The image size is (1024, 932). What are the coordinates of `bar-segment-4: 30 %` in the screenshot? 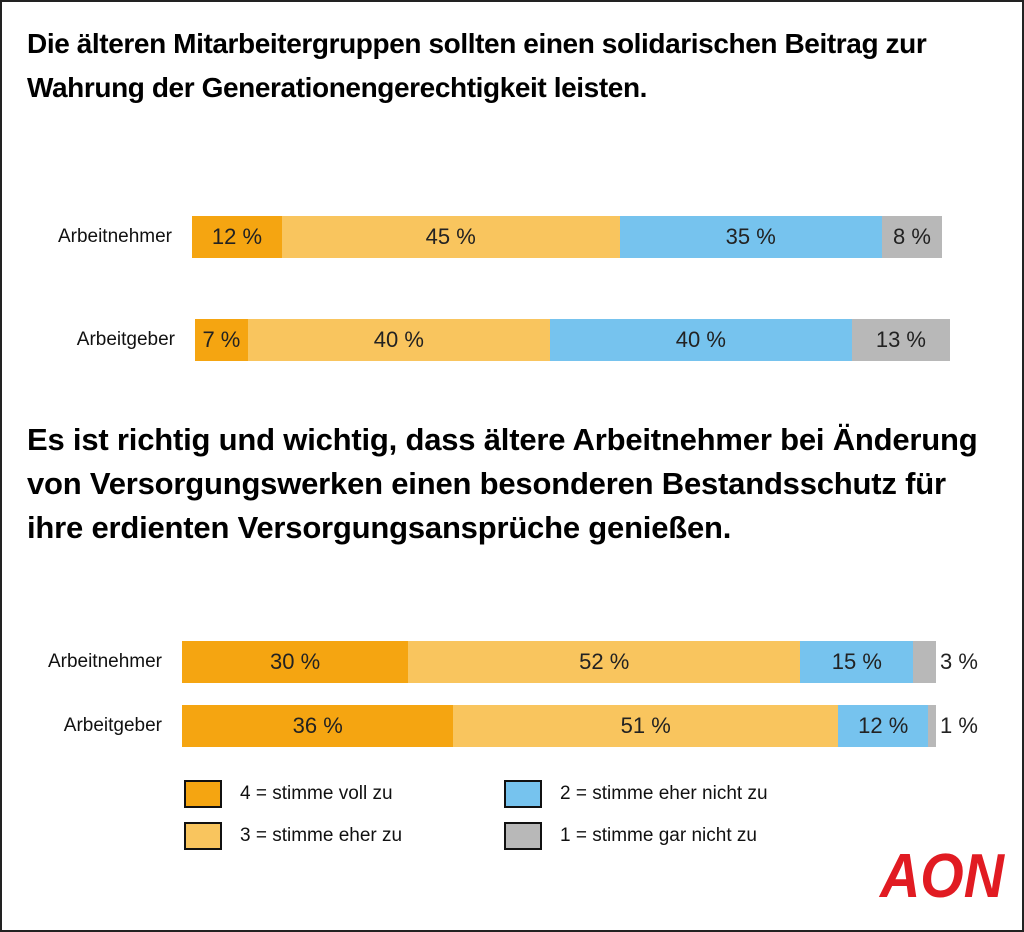 It's located at (295, 662).